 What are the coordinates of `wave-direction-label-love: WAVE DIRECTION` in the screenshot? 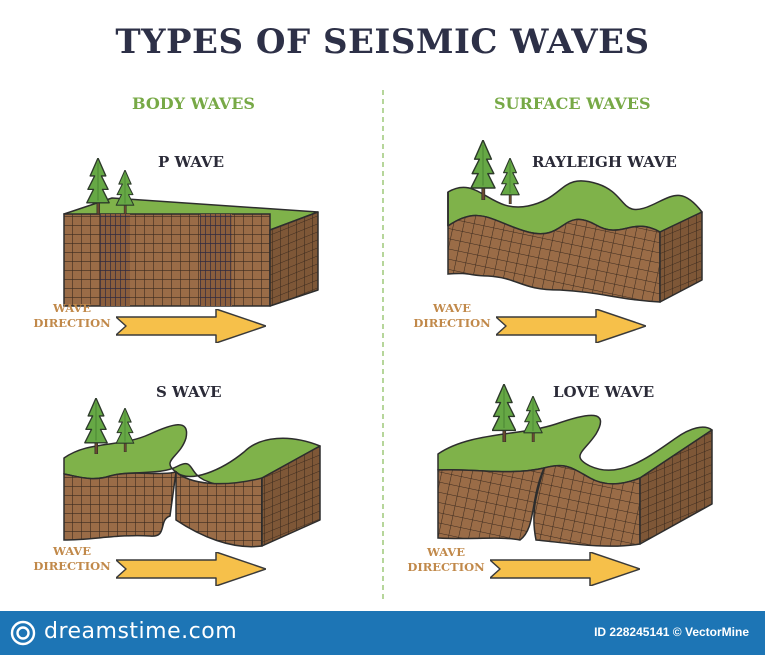 It's located at (446, 560).